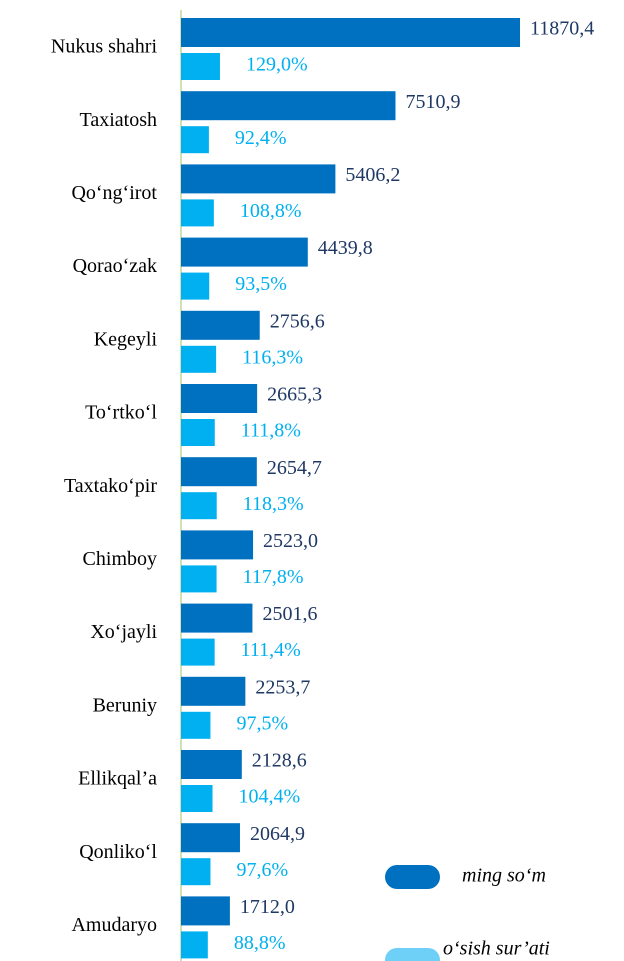 The width and height of the screenshot is (624, 961). I want to click on value-label: 111,8%, so click(271, 431).